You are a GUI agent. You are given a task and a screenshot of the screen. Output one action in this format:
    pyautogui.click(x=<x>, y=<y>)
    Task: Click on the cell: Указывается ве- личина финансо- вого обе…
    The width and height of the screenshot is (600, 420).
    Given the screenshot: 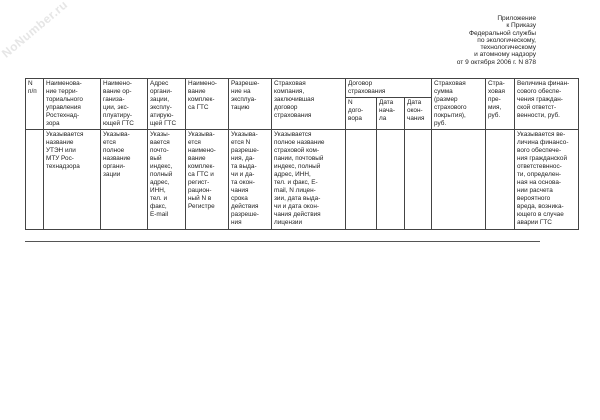 What is the action you would take?
    pyautogui.click(x=546, y=179)
    